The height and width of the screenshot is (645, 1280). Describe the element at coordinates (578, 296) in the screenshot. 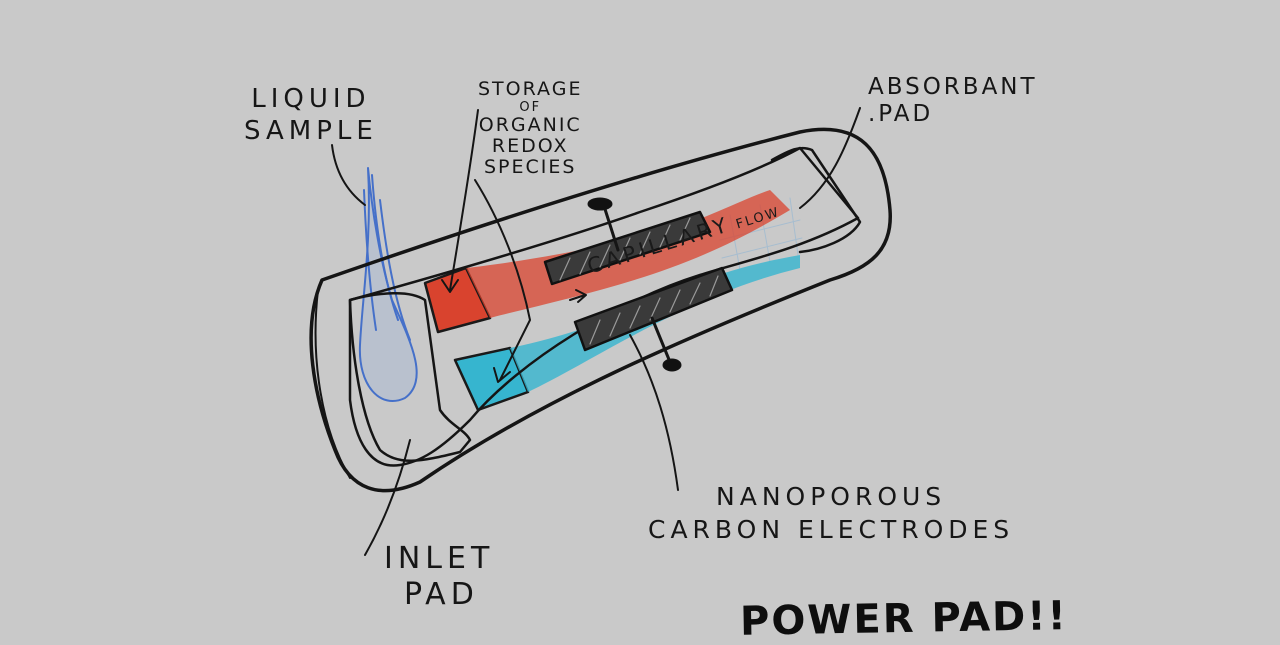

I see `capillary-arrow` at that location.